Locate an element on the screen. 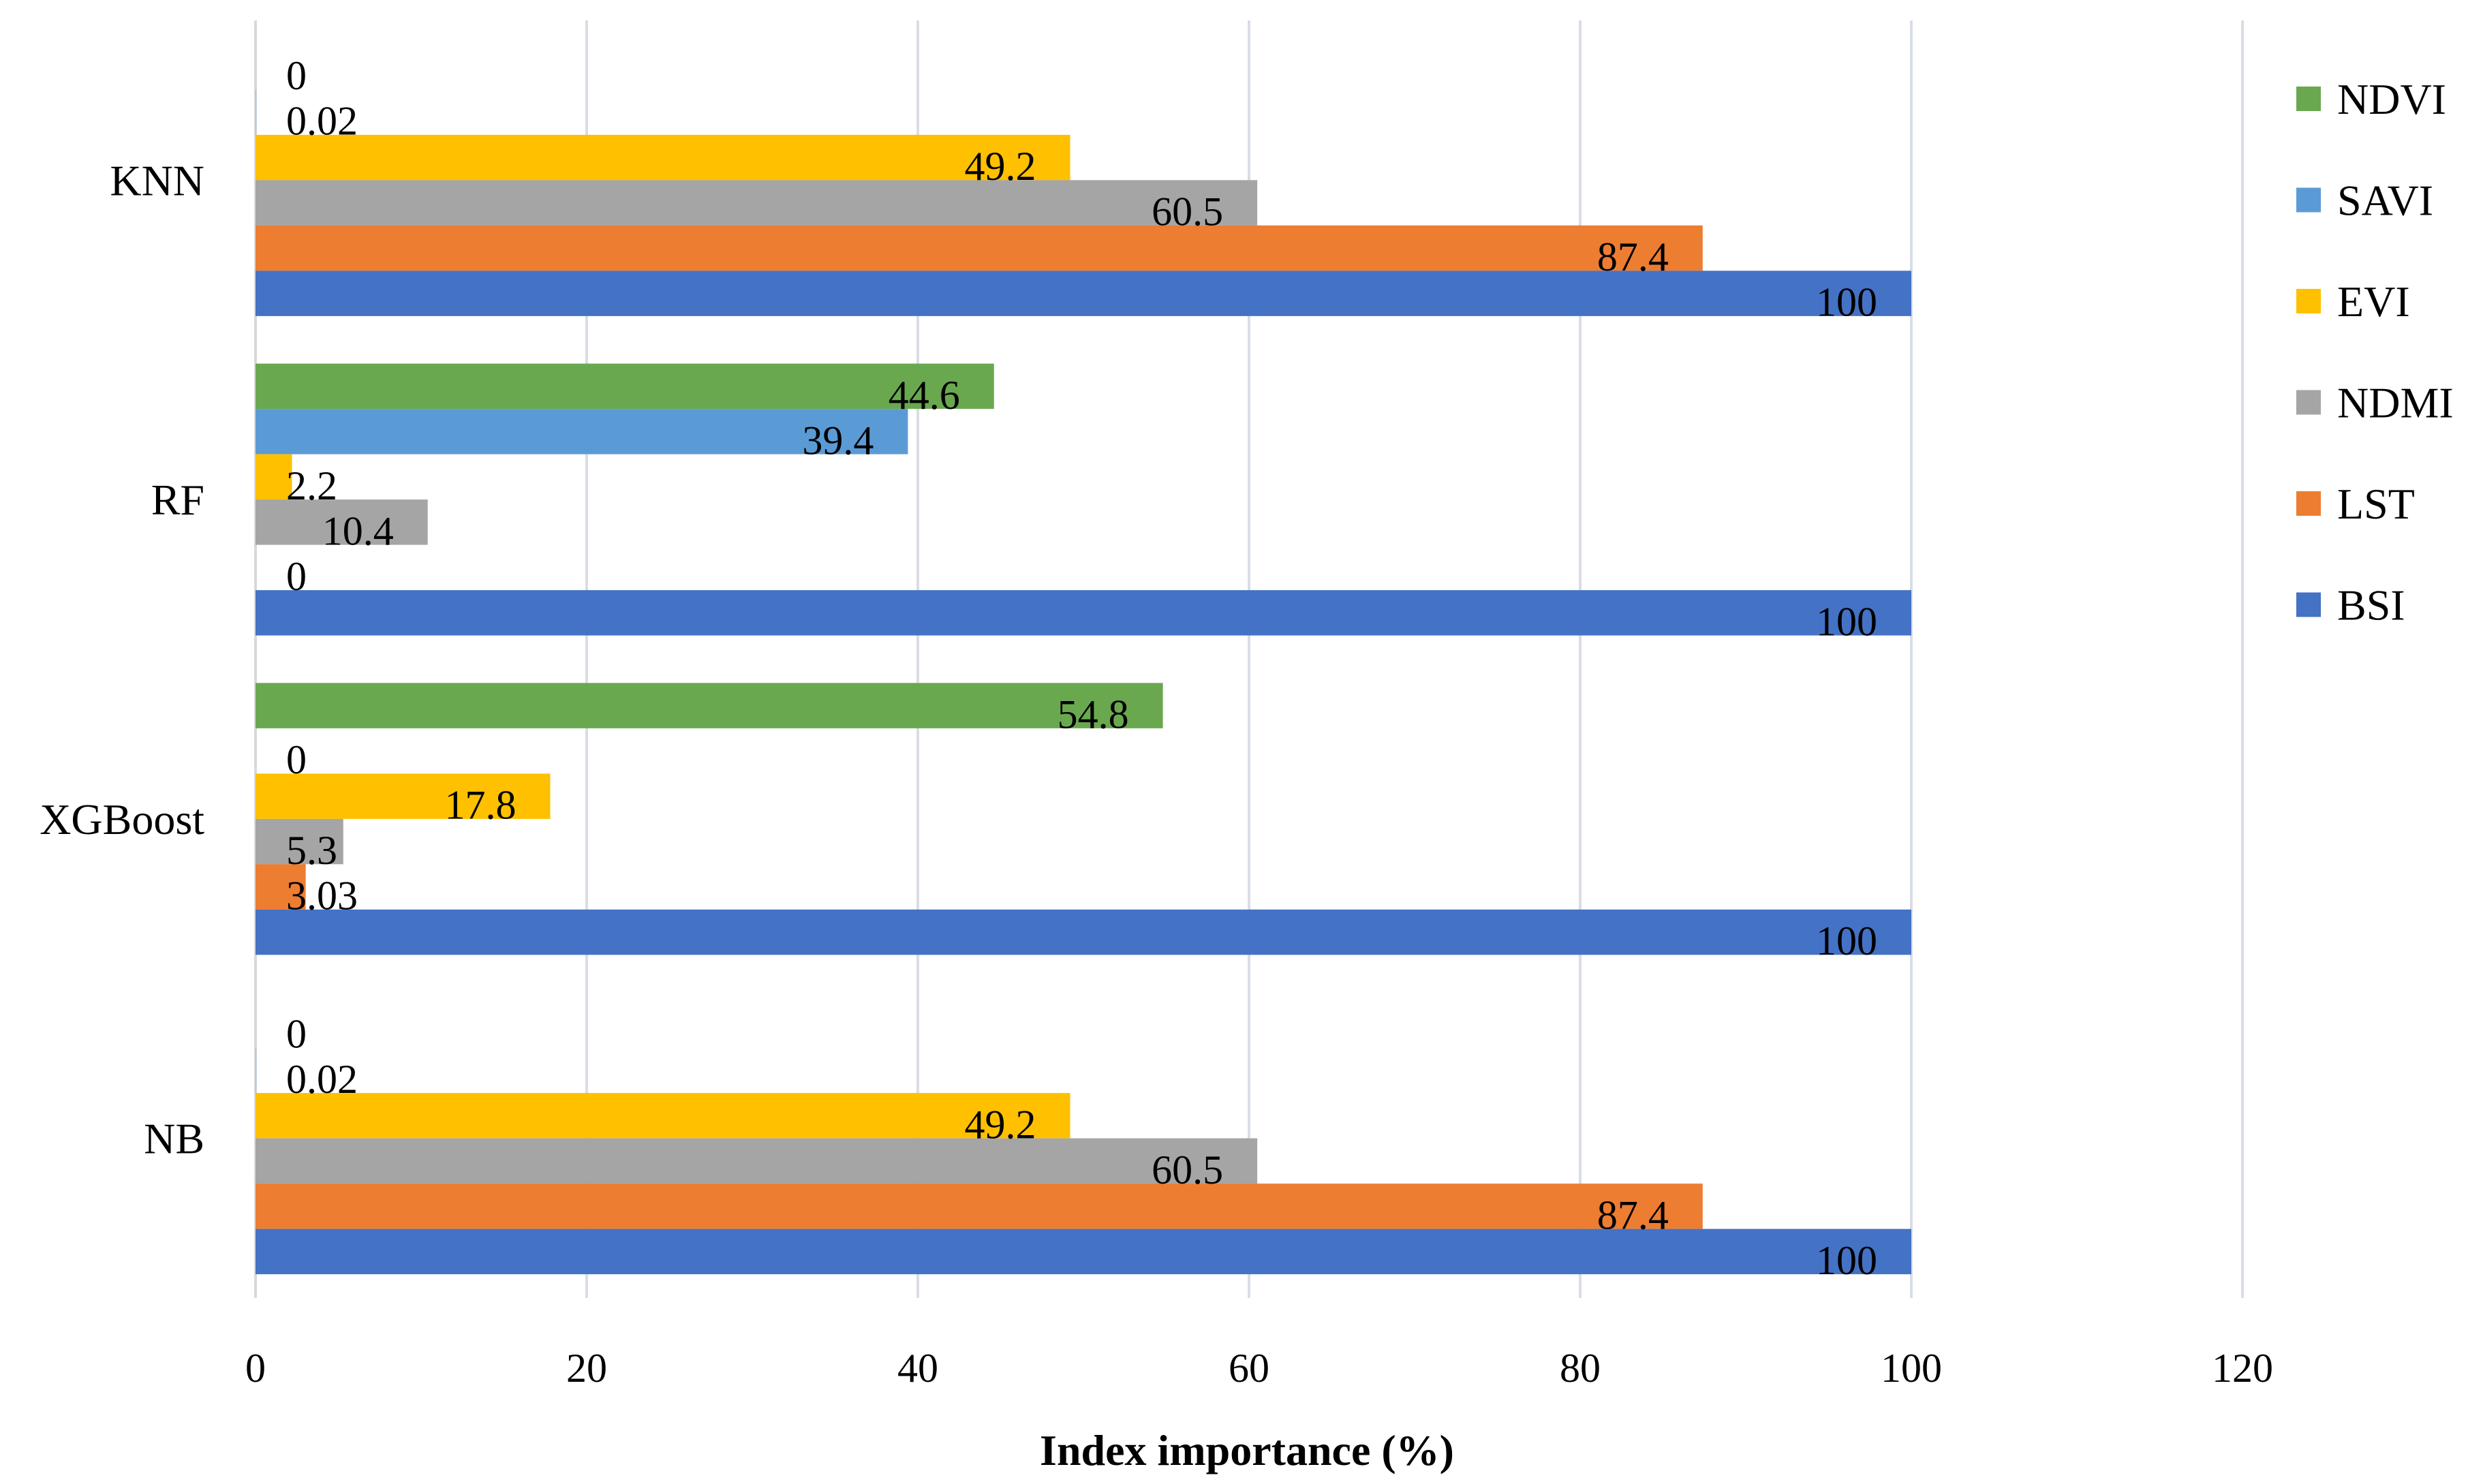 Image resolution: width=2483 pixels, height=1484 pixels. bar-xgboost-lst is located at coordinates (281, 887).